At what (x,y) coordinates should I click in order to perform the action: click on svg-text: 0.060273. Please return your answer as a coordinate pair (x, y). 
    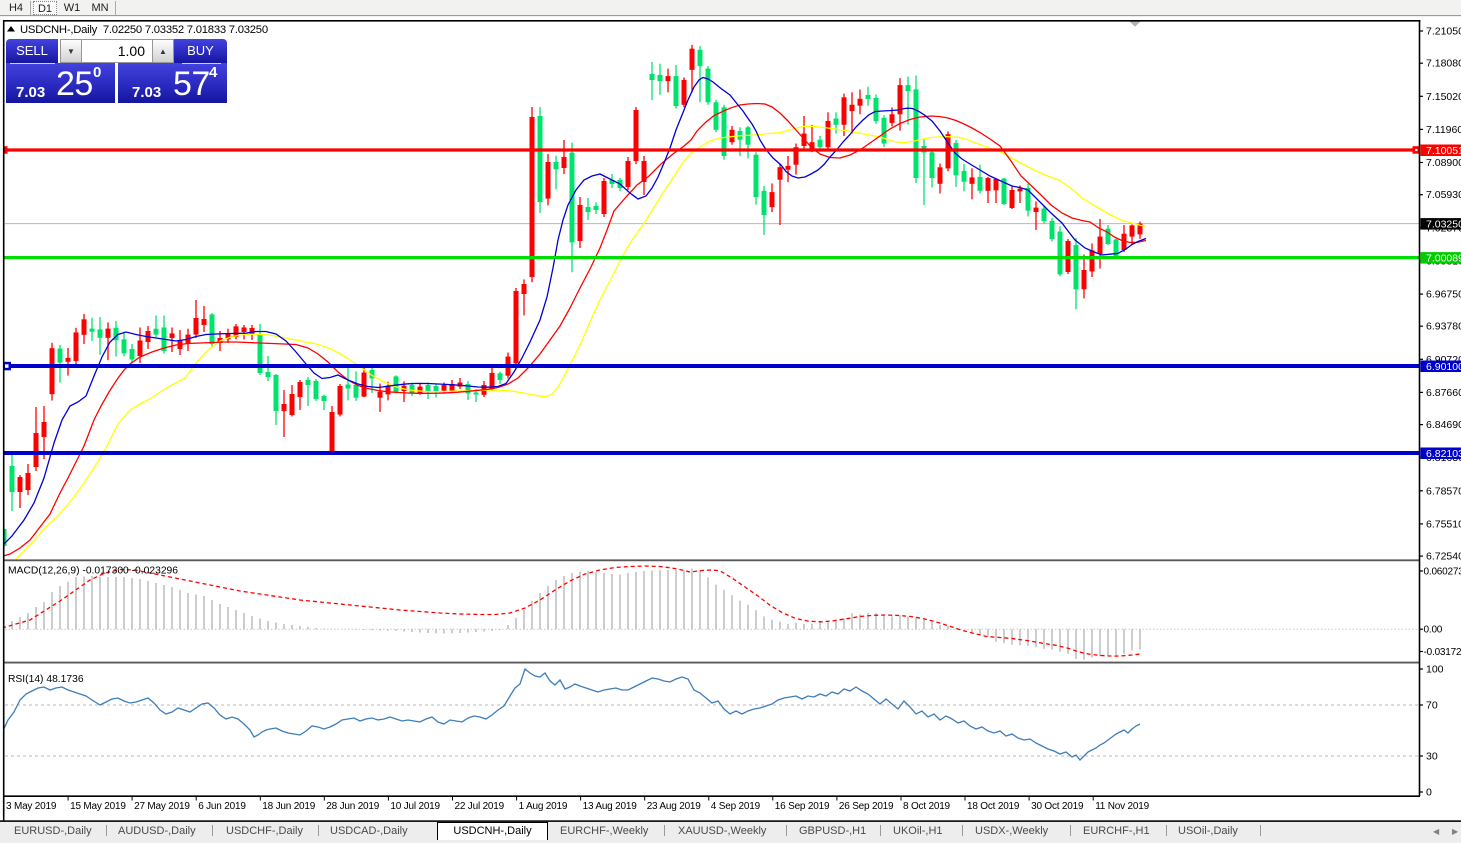
    Looking at the image, I should click on (1442, 572).